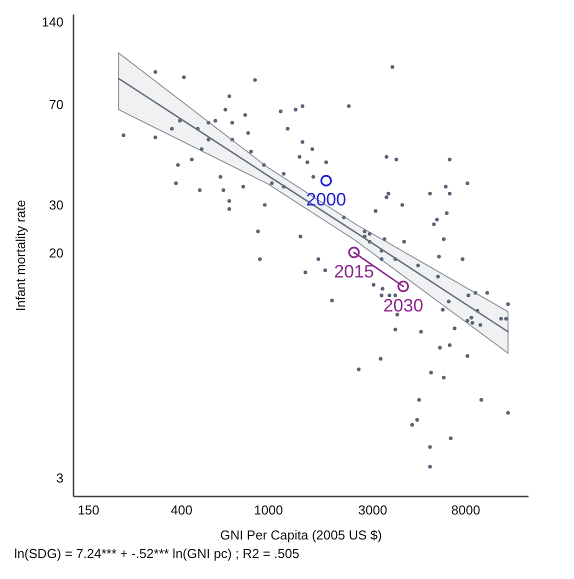 The height and width of the screenshot is (579, 574). I want to click on y-tick-label: 30, so click(56, 204).